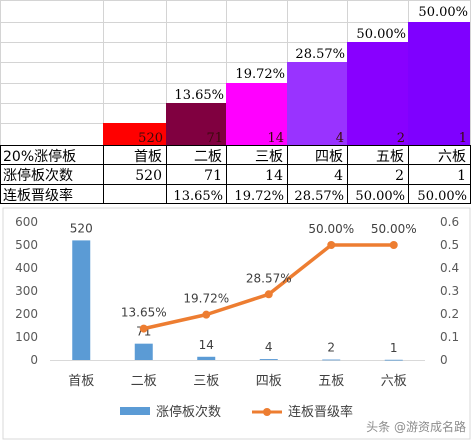 This screenshot has width=473, height=442. What do you see at coordinates (269, 381) in the screenshot?
I see `x-category-label: 四板` at bounding box center [269, 381].